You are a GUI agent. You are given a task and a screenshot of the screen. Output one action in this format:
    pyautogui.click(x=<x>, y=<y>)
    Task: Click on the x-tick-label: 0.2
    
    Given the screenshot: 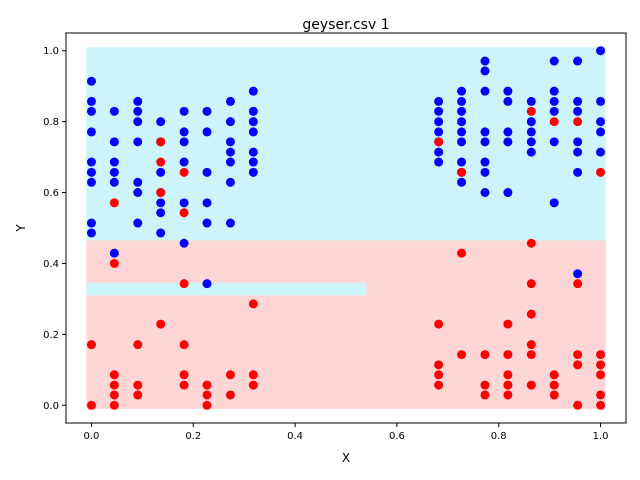 What is the action you would take?
    pyautogui.click(x=193, y=436)
    